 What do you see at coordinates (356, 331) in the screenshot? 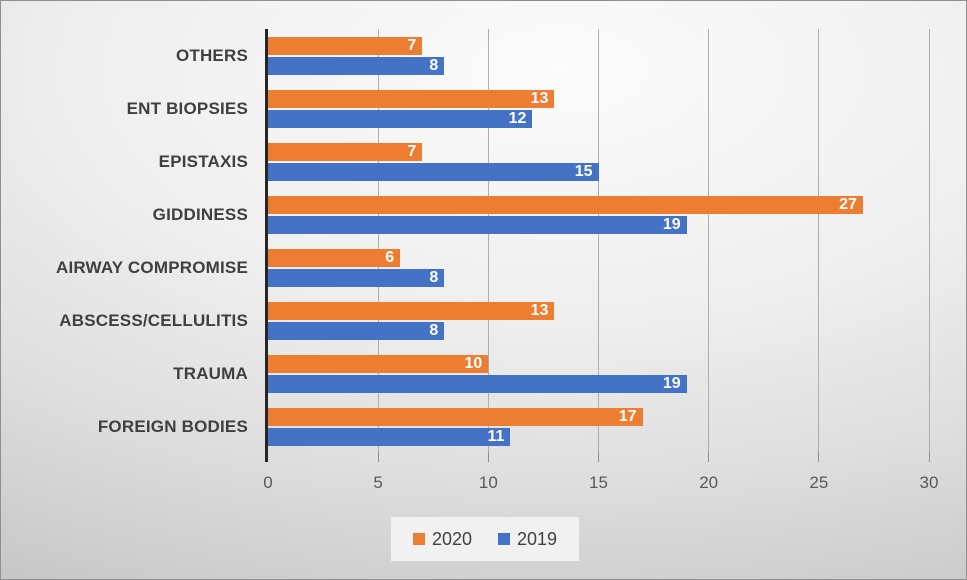
I see `bar-2019-abscess-cellulitis: 8` at bounding box center [356, 331].